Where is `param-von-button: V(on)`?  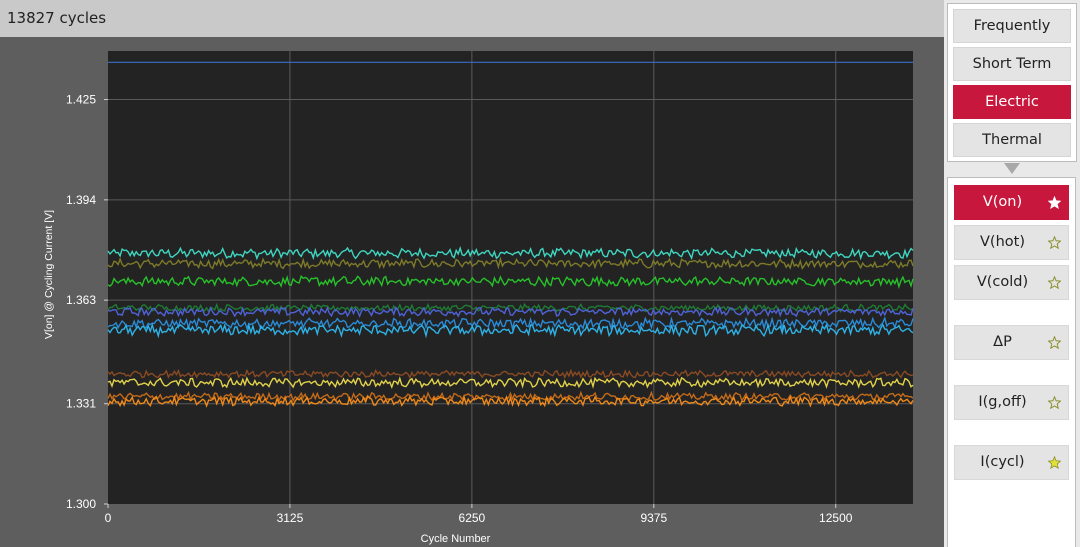
param-von-button: V(on) is located at coordinates (1011, 202).